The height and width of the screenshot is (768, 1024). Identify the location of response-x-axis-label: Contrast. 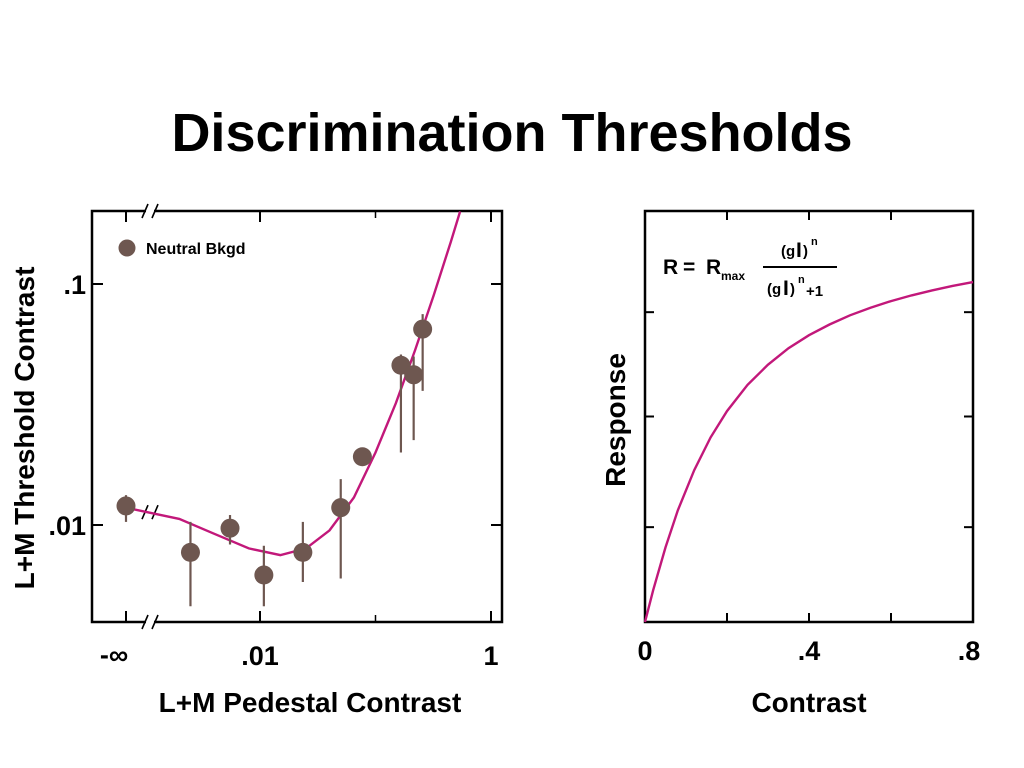
(808, 702).